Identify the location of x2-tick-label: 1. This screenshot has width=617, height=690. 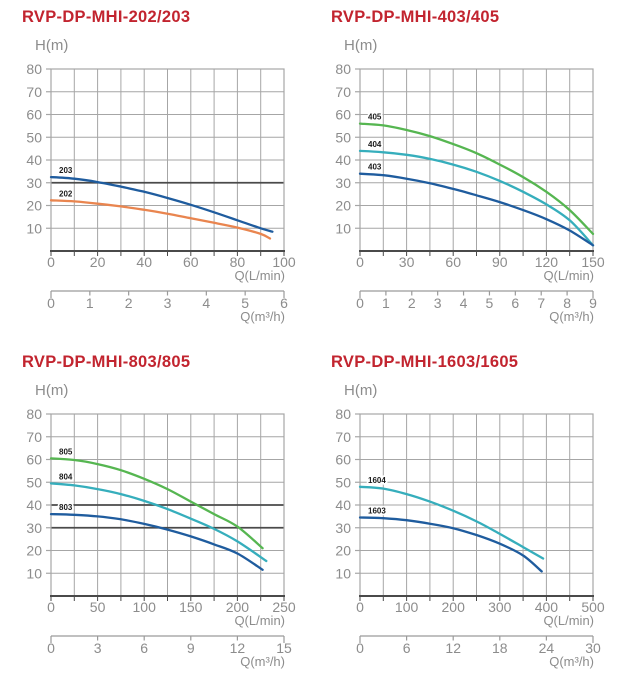
(90, 303).